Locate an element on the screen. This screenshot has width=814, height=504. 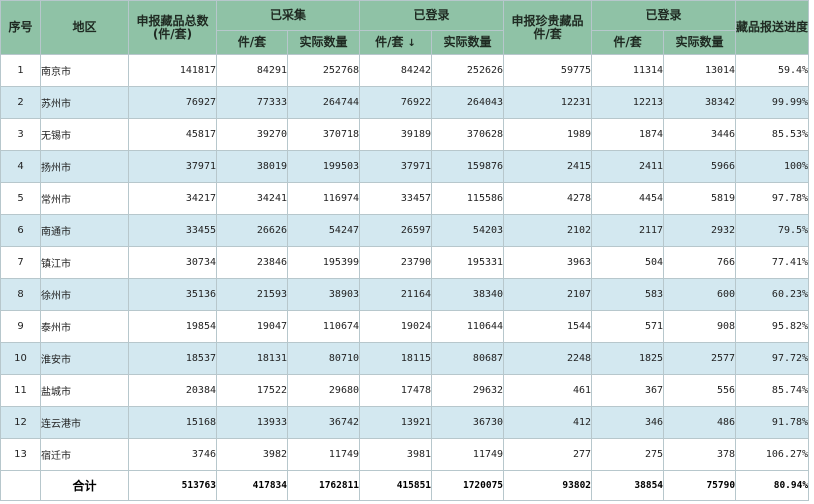
row-registered2-actual: 600 is located at coordinates (700, 294).